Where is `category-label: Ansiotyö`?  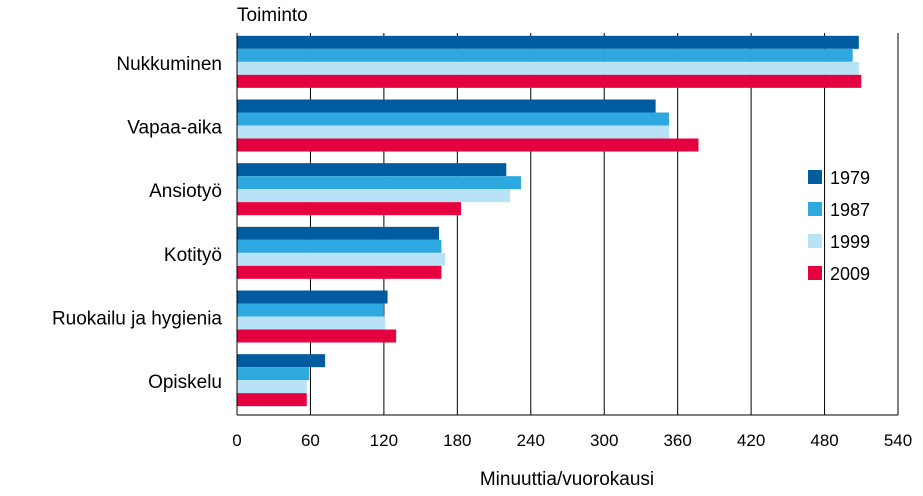
category-label: Ansiotyö is located at coordinates (185, 191).